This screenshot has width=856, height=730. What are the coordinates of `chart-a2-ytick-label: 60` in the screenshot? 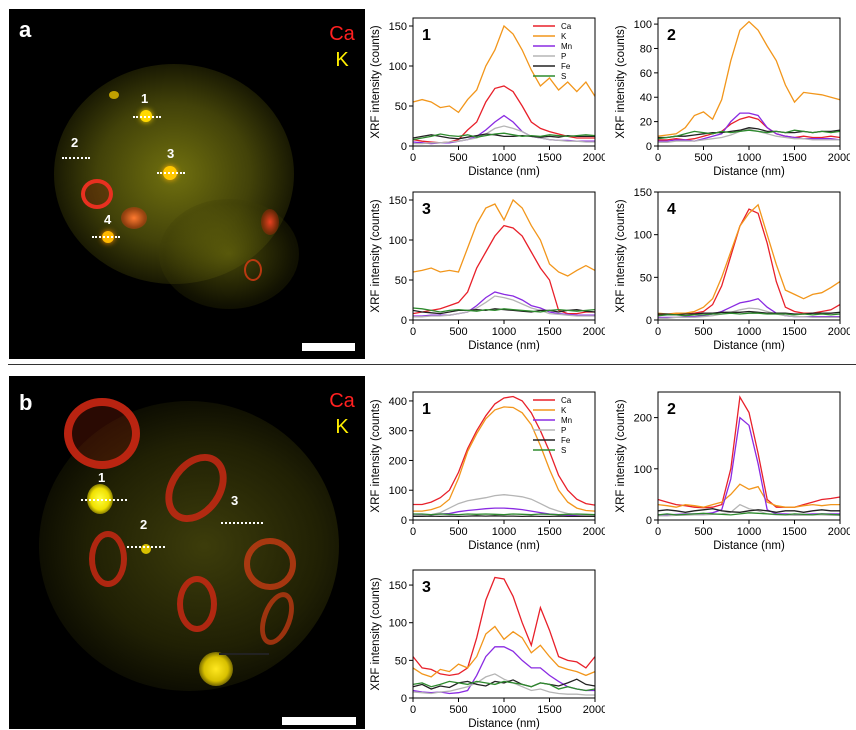 It's located at (646, 74).